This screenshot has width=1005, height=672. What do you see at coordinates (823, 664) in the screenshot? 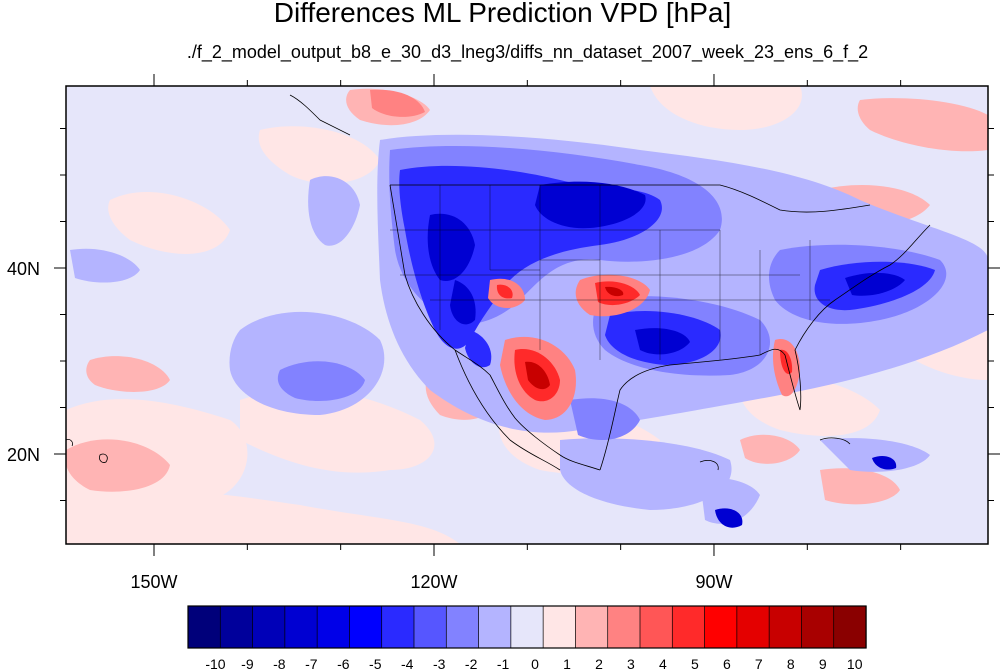
I see `colorbar-label: 9` at bounding box center [823, 664].